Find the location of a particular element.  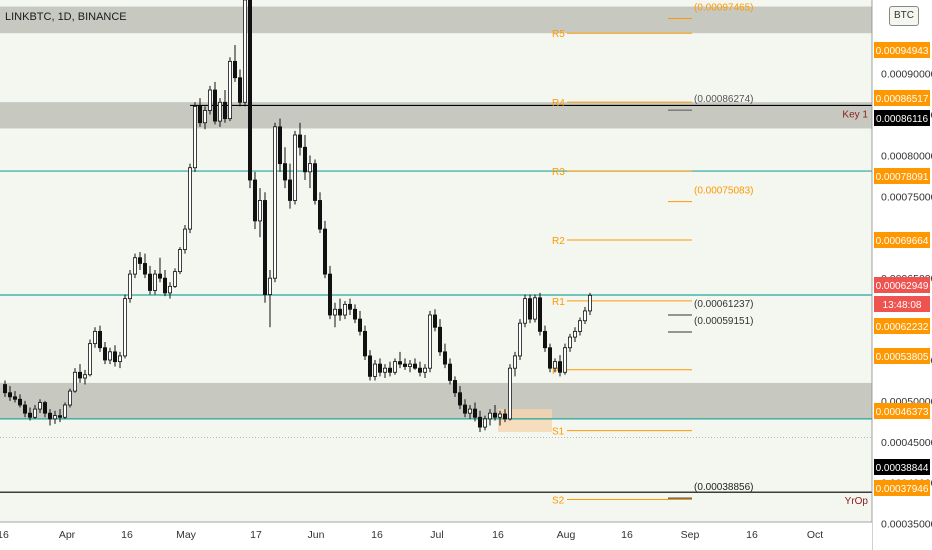

y-axis-tag-label: 0.00062232 is located at coordinates (902, 327).